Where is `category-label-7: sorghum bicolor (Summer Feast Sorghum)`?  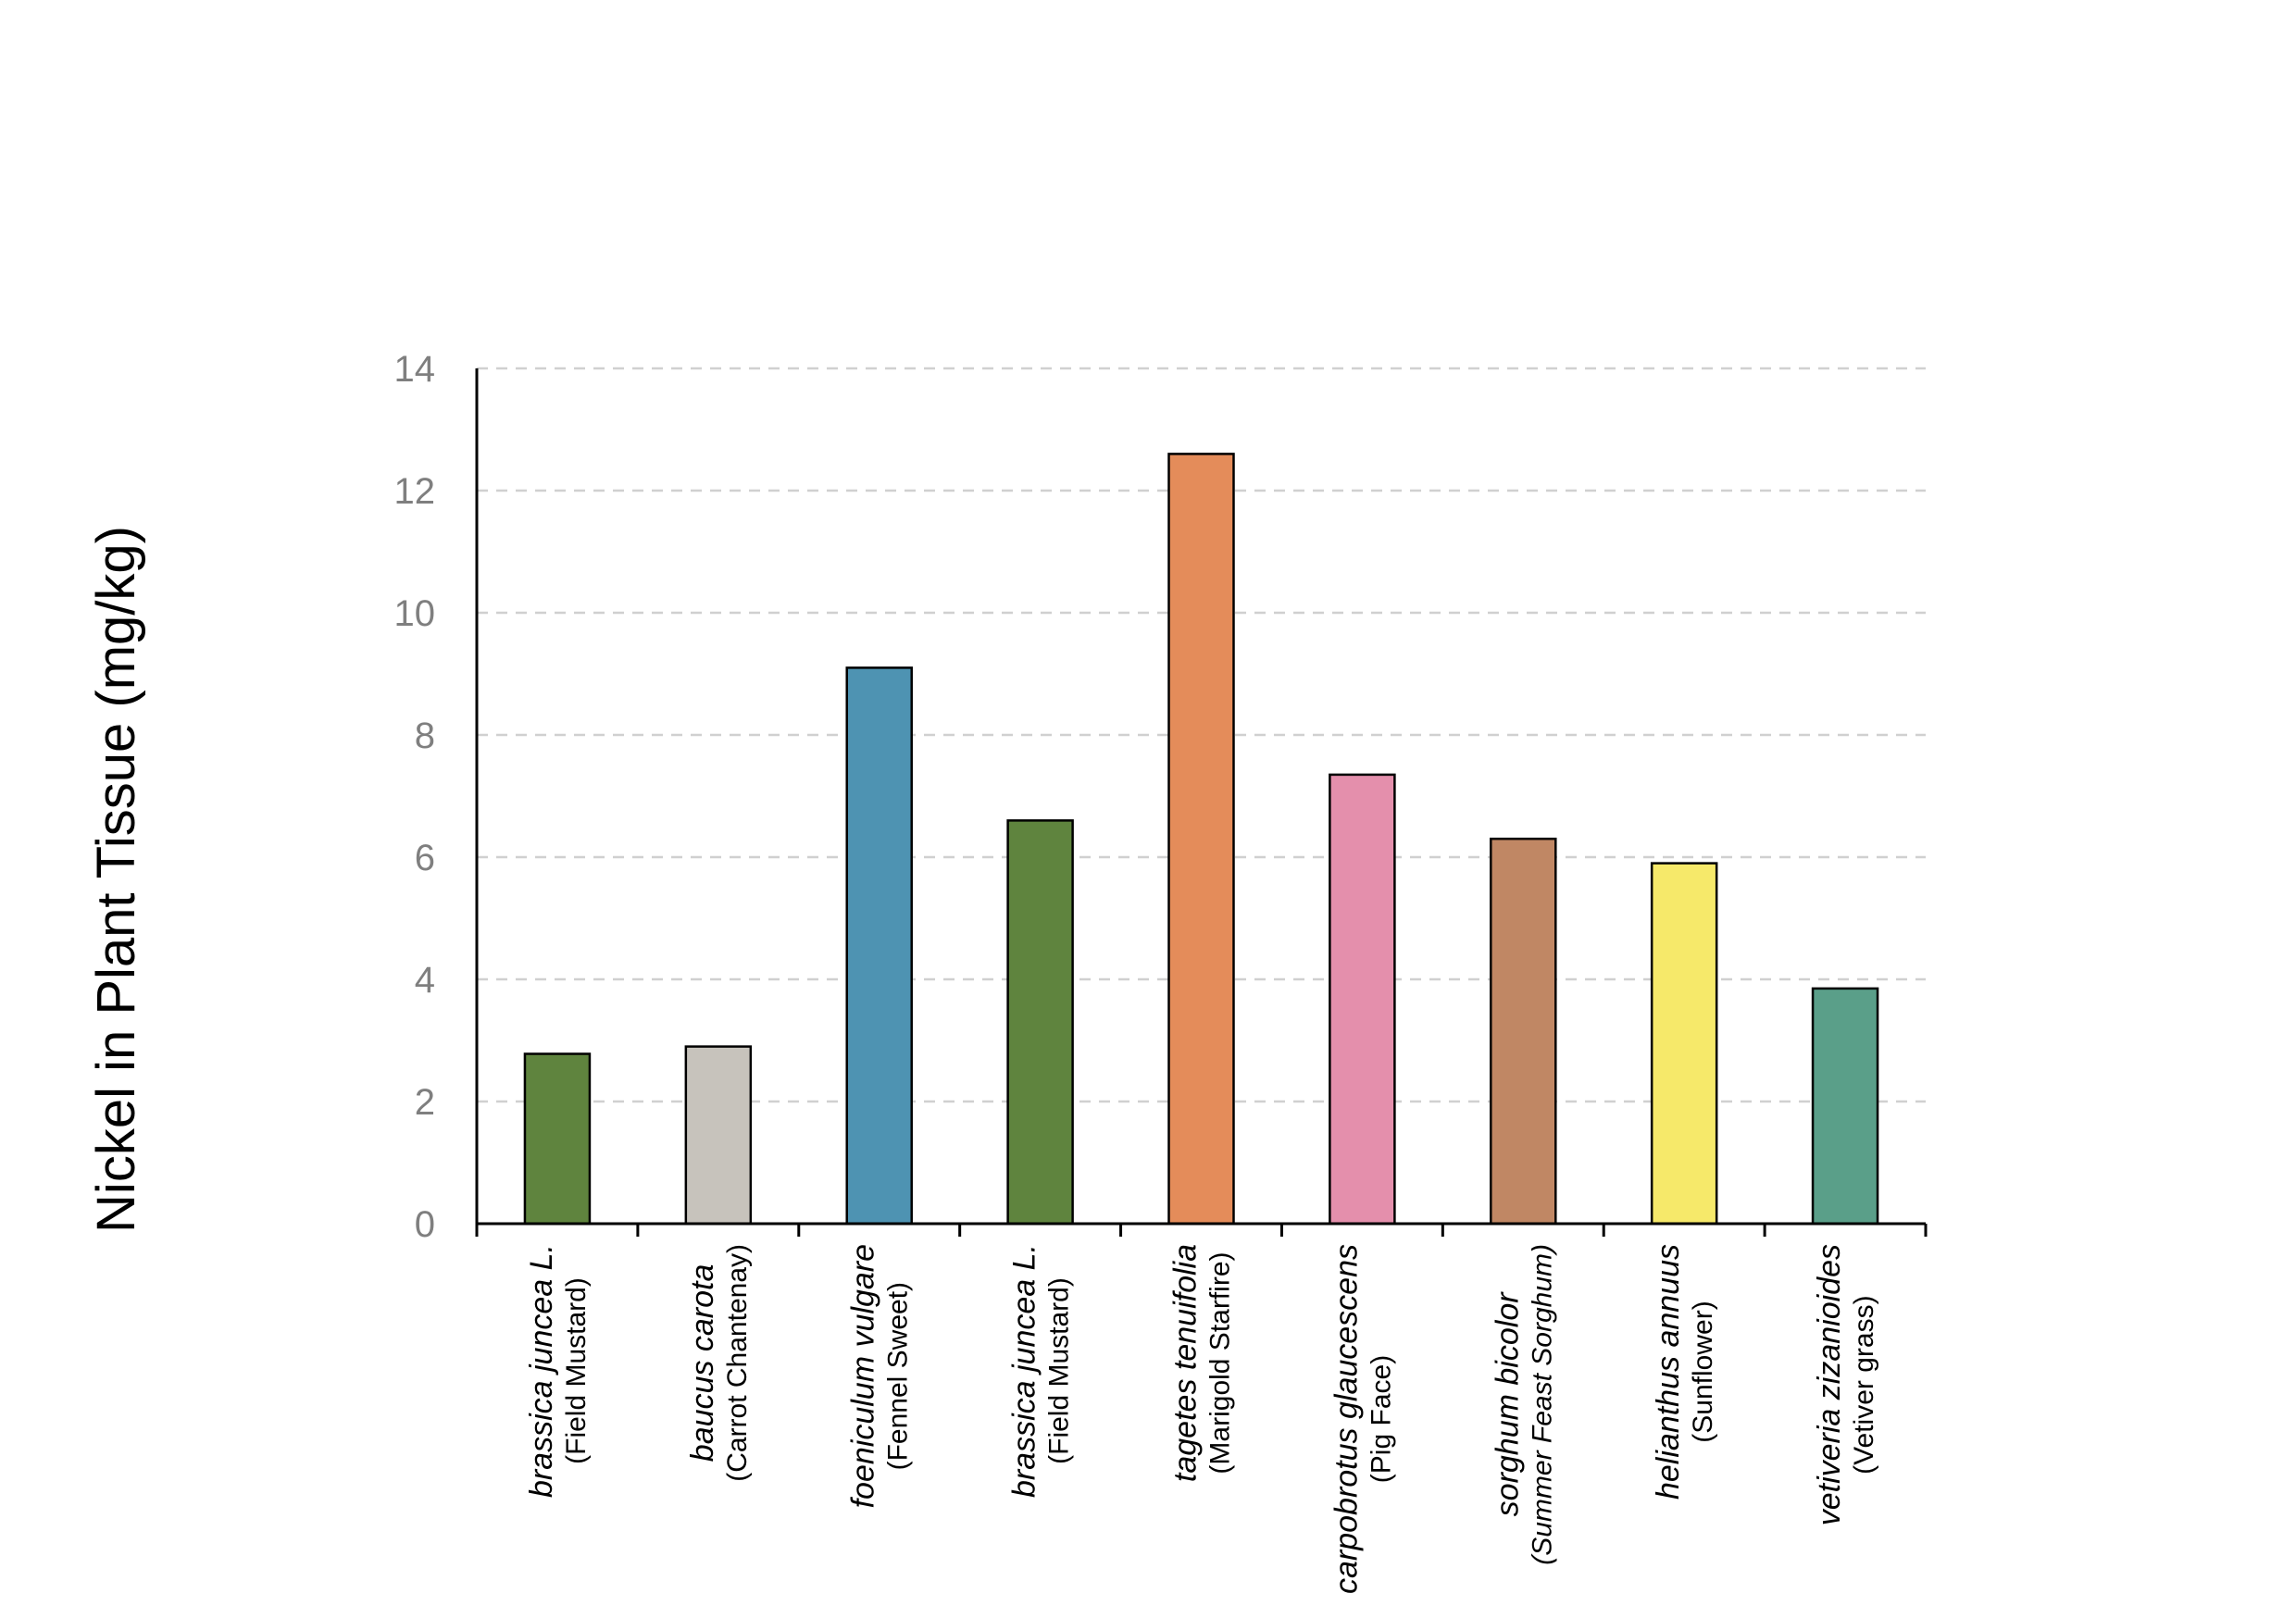
category-label-7: sorghum bicolor (Summer Feast Sorghum) is located at coordinates (1523, 1404).